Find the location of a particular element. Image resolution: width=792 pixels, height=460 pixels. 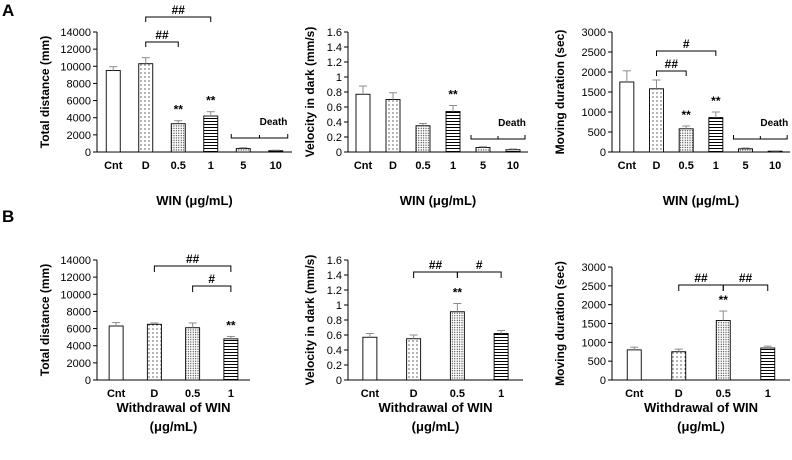

y-tick-label: 10000 is located at coordinates (75, 295).